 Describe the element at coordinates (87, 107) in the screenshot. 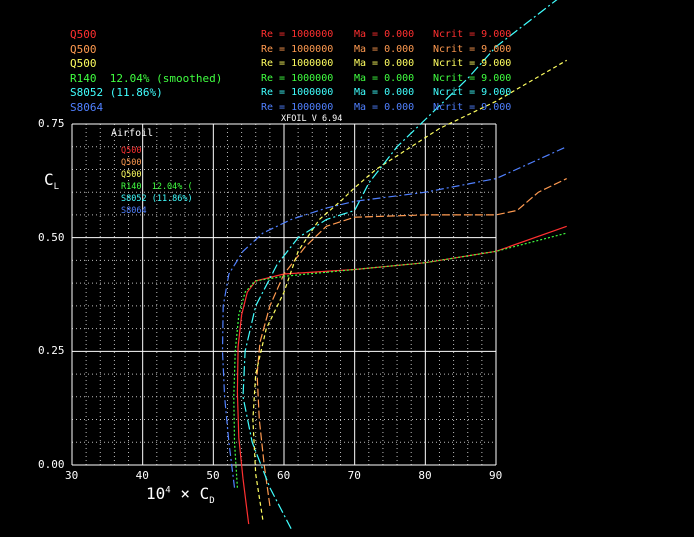

I see `header-airfoil-name: S8064` at that location.